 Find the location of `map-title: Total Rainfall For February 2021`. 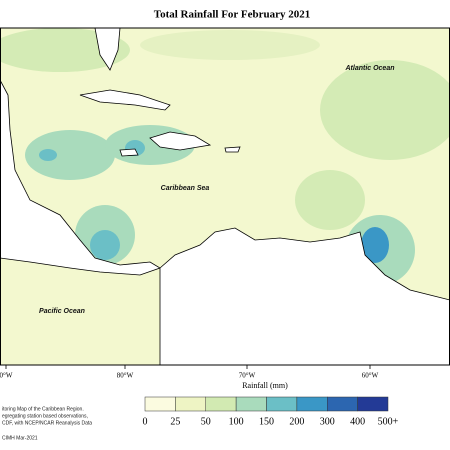

map-title: Total Rainfall For February 2021 is located at coordinates (232, 15).